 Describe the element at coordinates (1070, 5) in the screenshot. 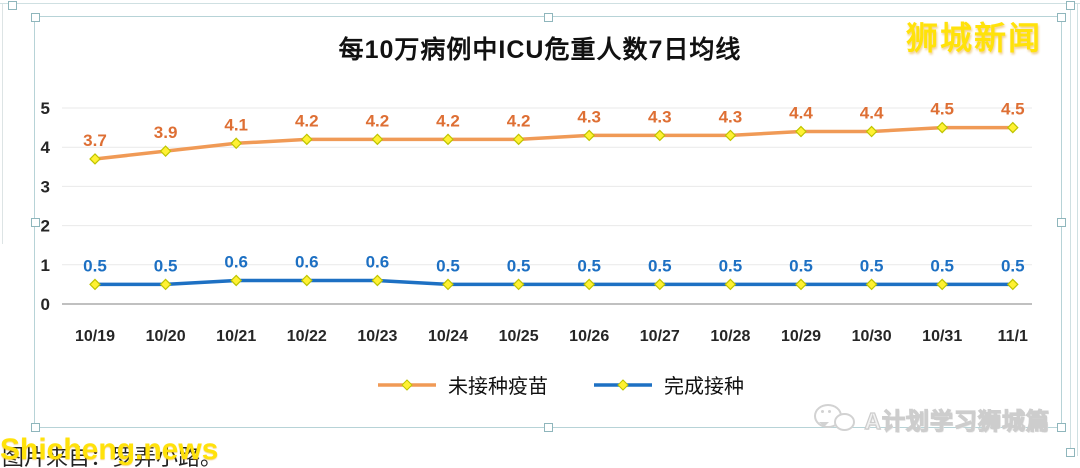

I see `resize-handle-outer-top-right` at that location.